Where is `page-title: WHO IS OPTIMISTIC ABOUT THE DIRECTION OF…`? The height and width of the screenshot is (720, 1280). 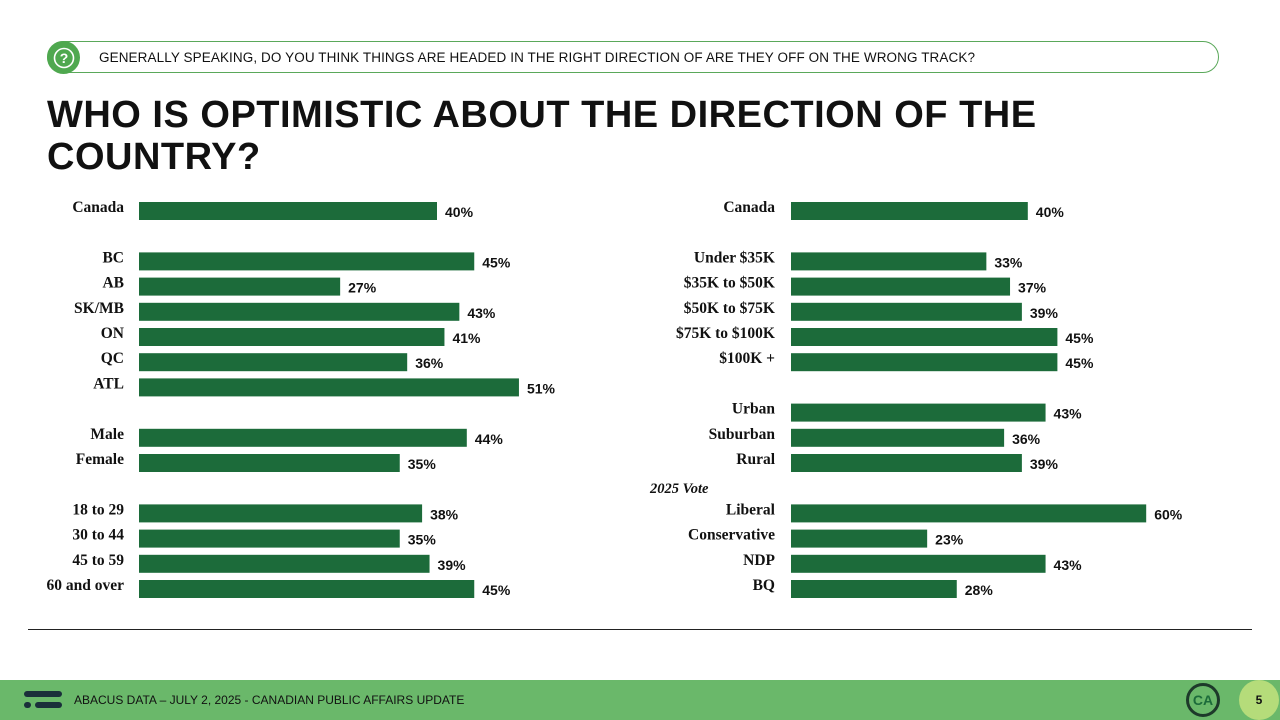
page-title: WHO IS OPTIMISTIC ABOUT THE DIRECTION OF… is located at coordinates (542, 136).